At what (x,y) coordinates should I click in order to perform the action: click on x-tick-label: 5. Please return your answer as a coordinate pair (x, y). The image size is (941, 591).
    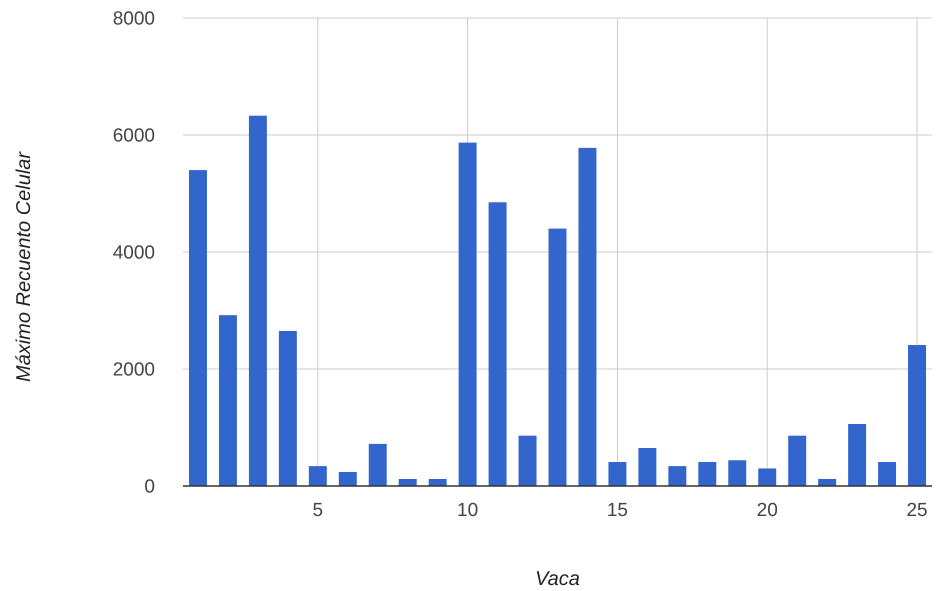
    Looking at the image, I should click on (318, 510).